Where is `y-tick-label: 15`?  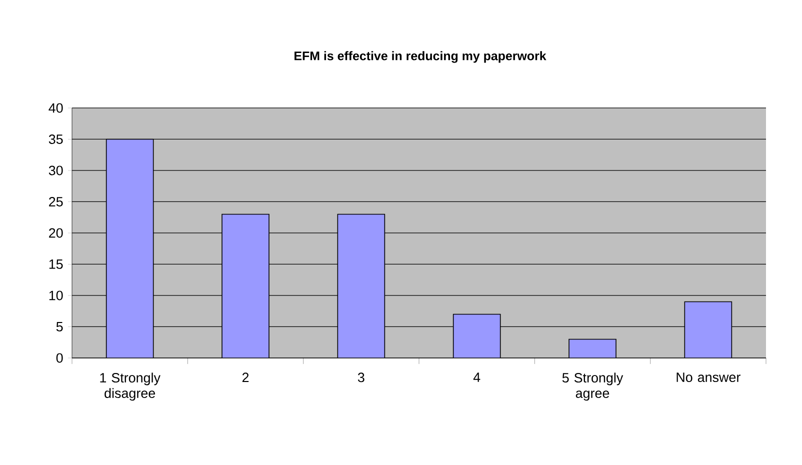
y-tick-label: 15 is located at coordinates (56, 264).